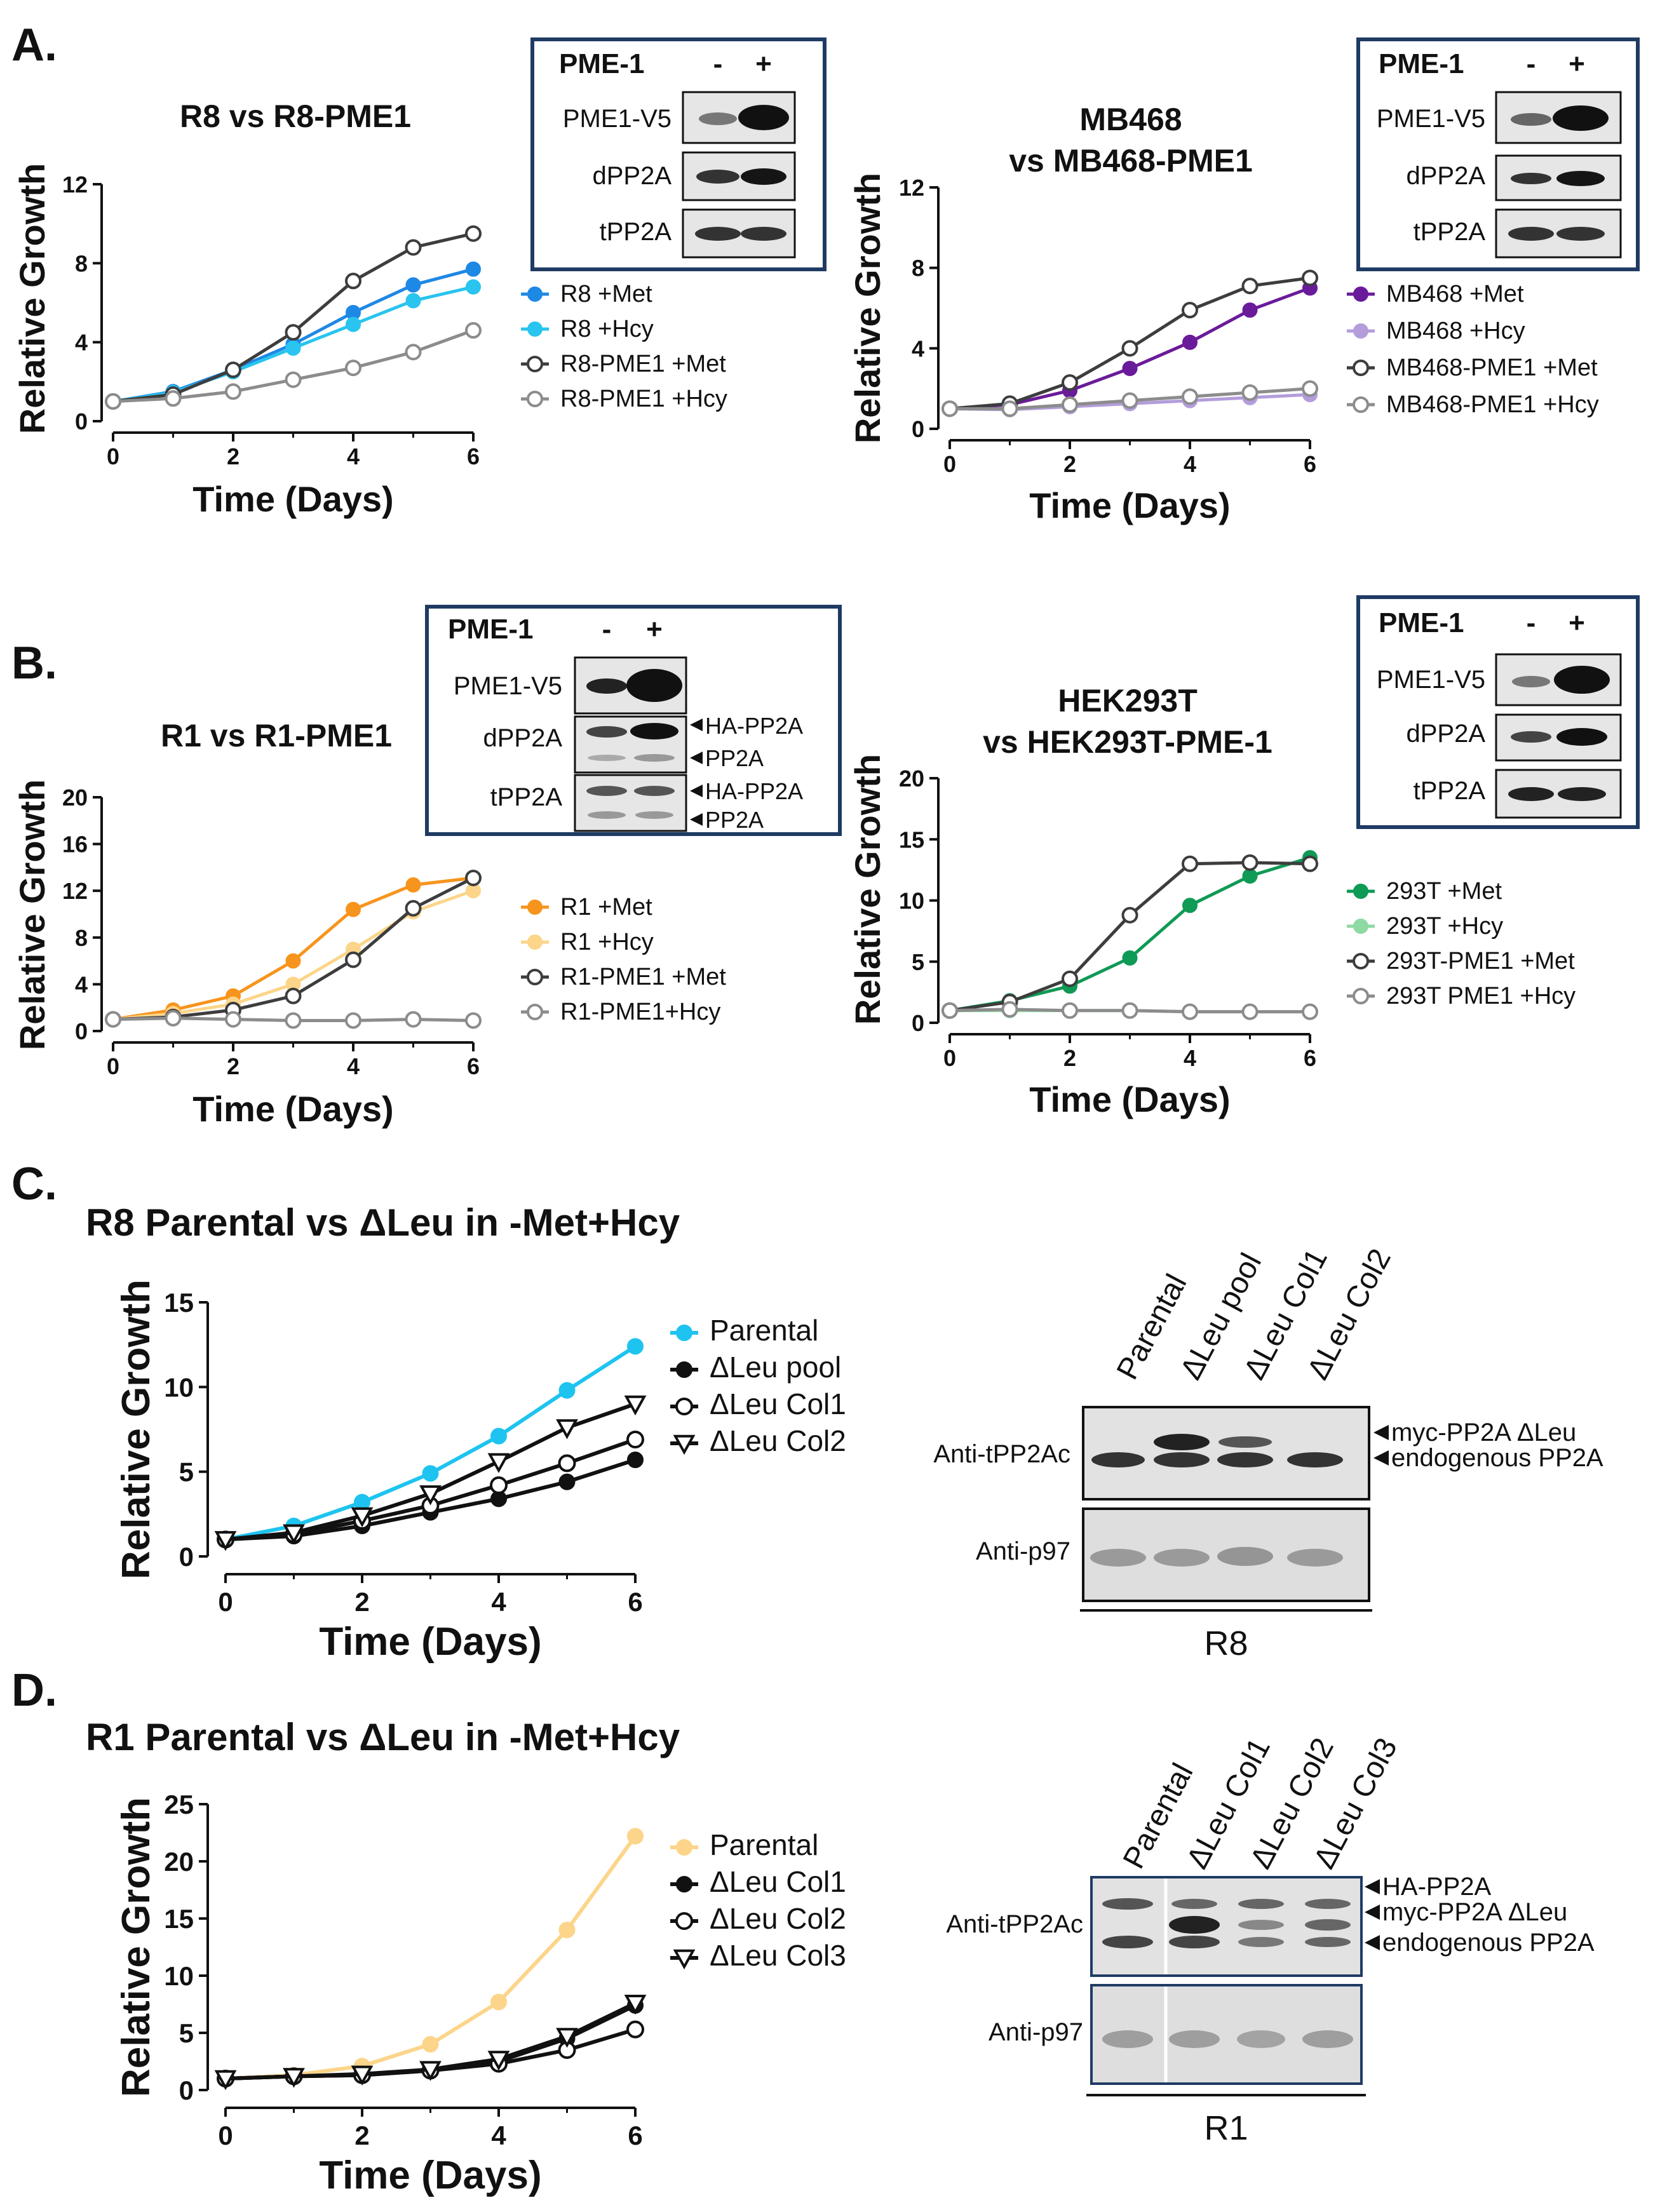  I want to click on blot-b2-row1-label: PME1-V5, so click(1431, 680).